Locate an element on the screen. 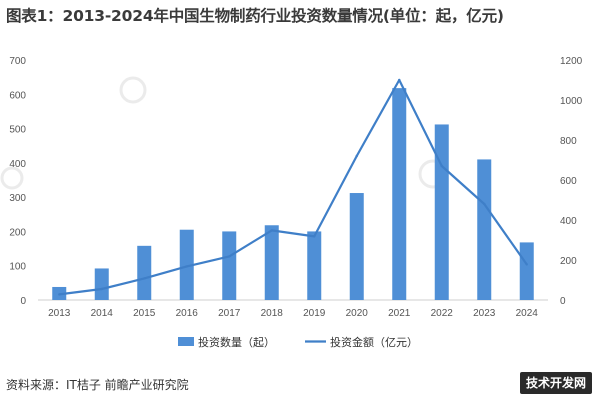 This screenshot has height=402, width=596. x-tick-label: 2014 is located at coordinates (102, 313).